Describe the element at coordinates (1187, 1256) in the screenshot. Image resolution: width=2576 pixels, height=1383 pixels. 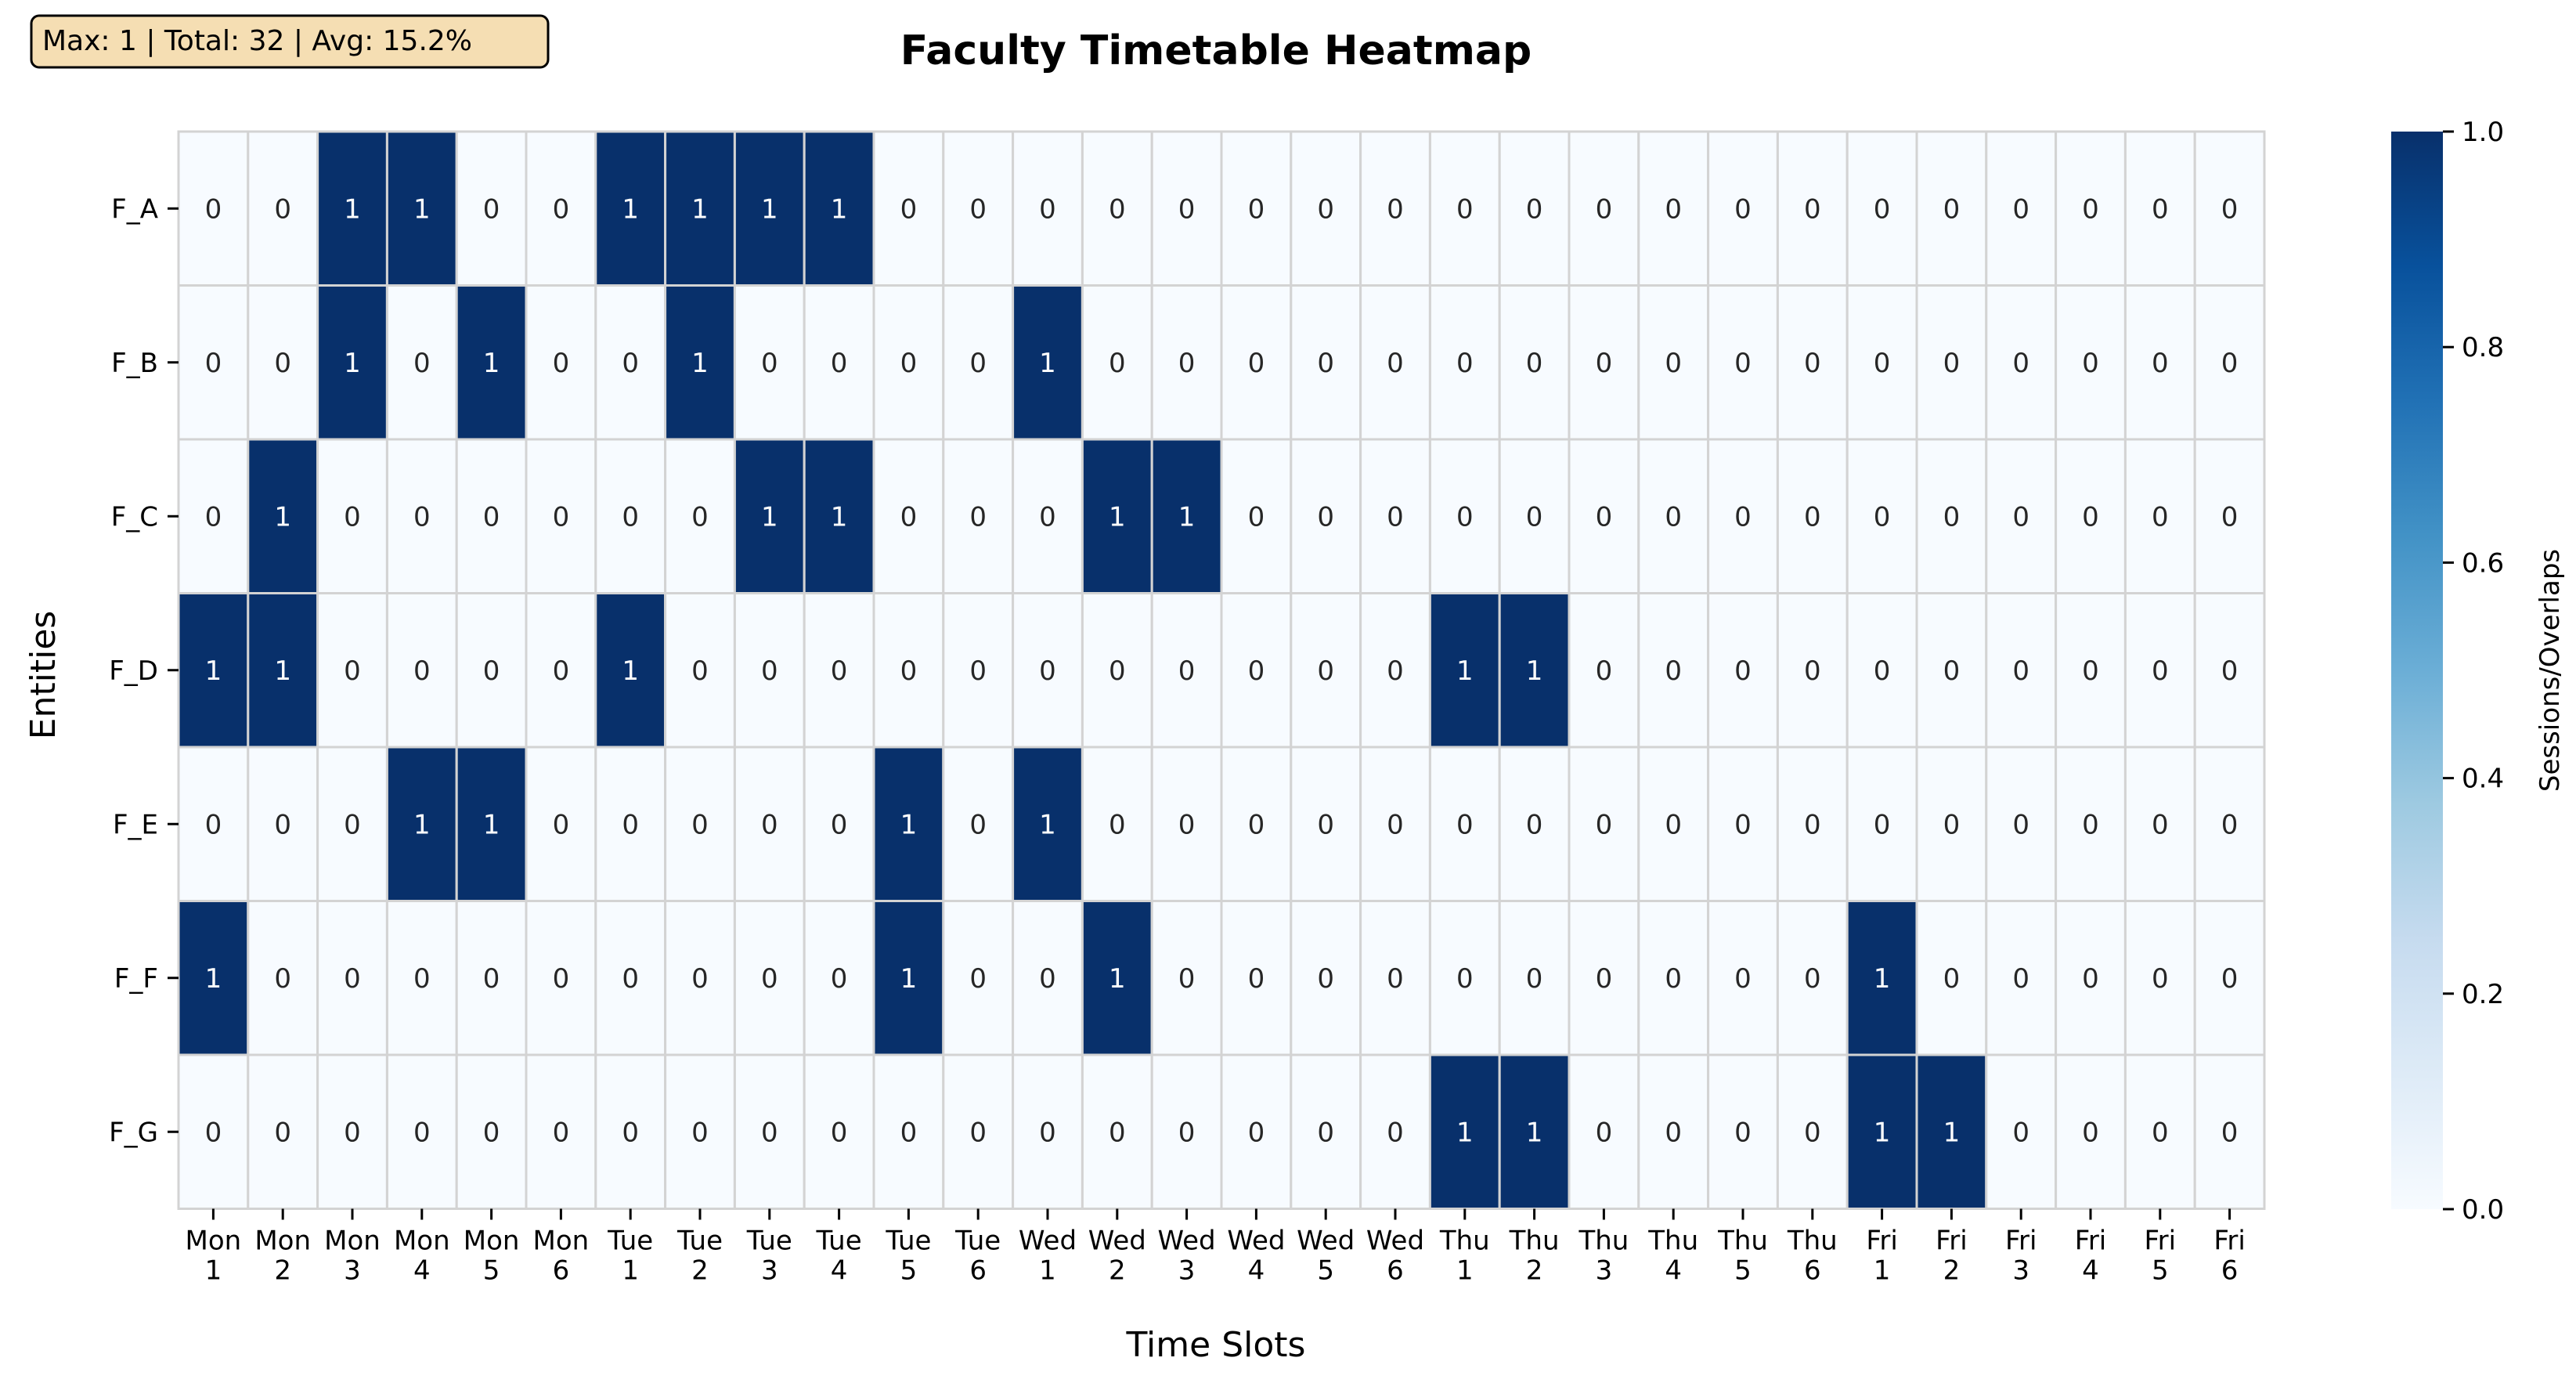
I see `x-tick-label: Wed 3` at that location.